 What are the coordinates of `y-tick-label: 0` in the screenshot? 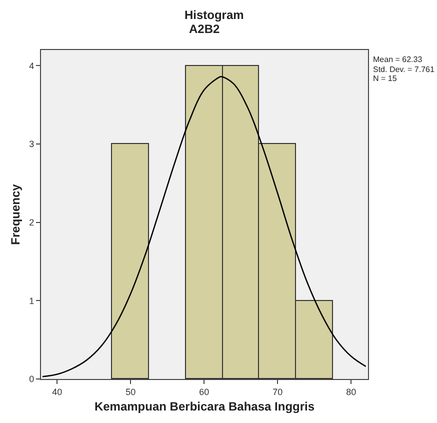 It's located at (31, 379).